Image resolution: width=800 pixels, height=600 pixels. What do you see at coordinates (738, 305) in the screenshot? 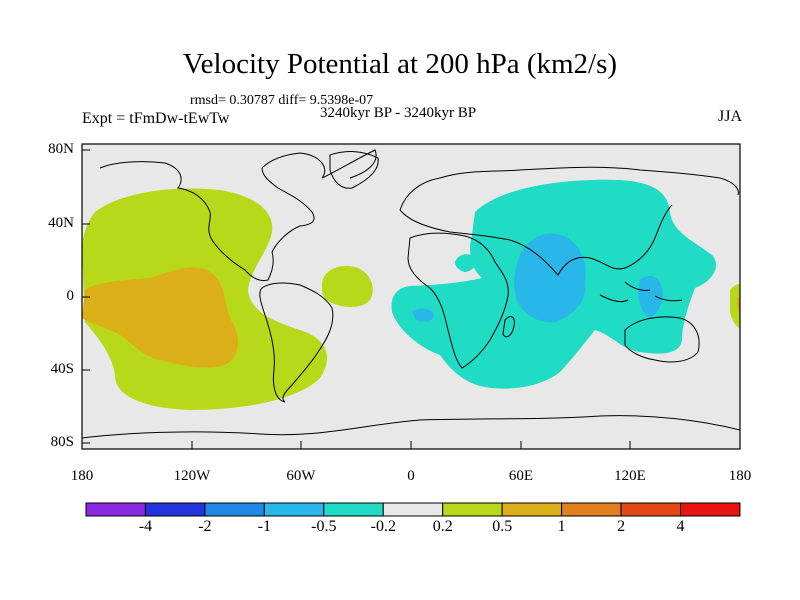
I see `contour-region-orange-dateline` at bounding box center [738, 305].